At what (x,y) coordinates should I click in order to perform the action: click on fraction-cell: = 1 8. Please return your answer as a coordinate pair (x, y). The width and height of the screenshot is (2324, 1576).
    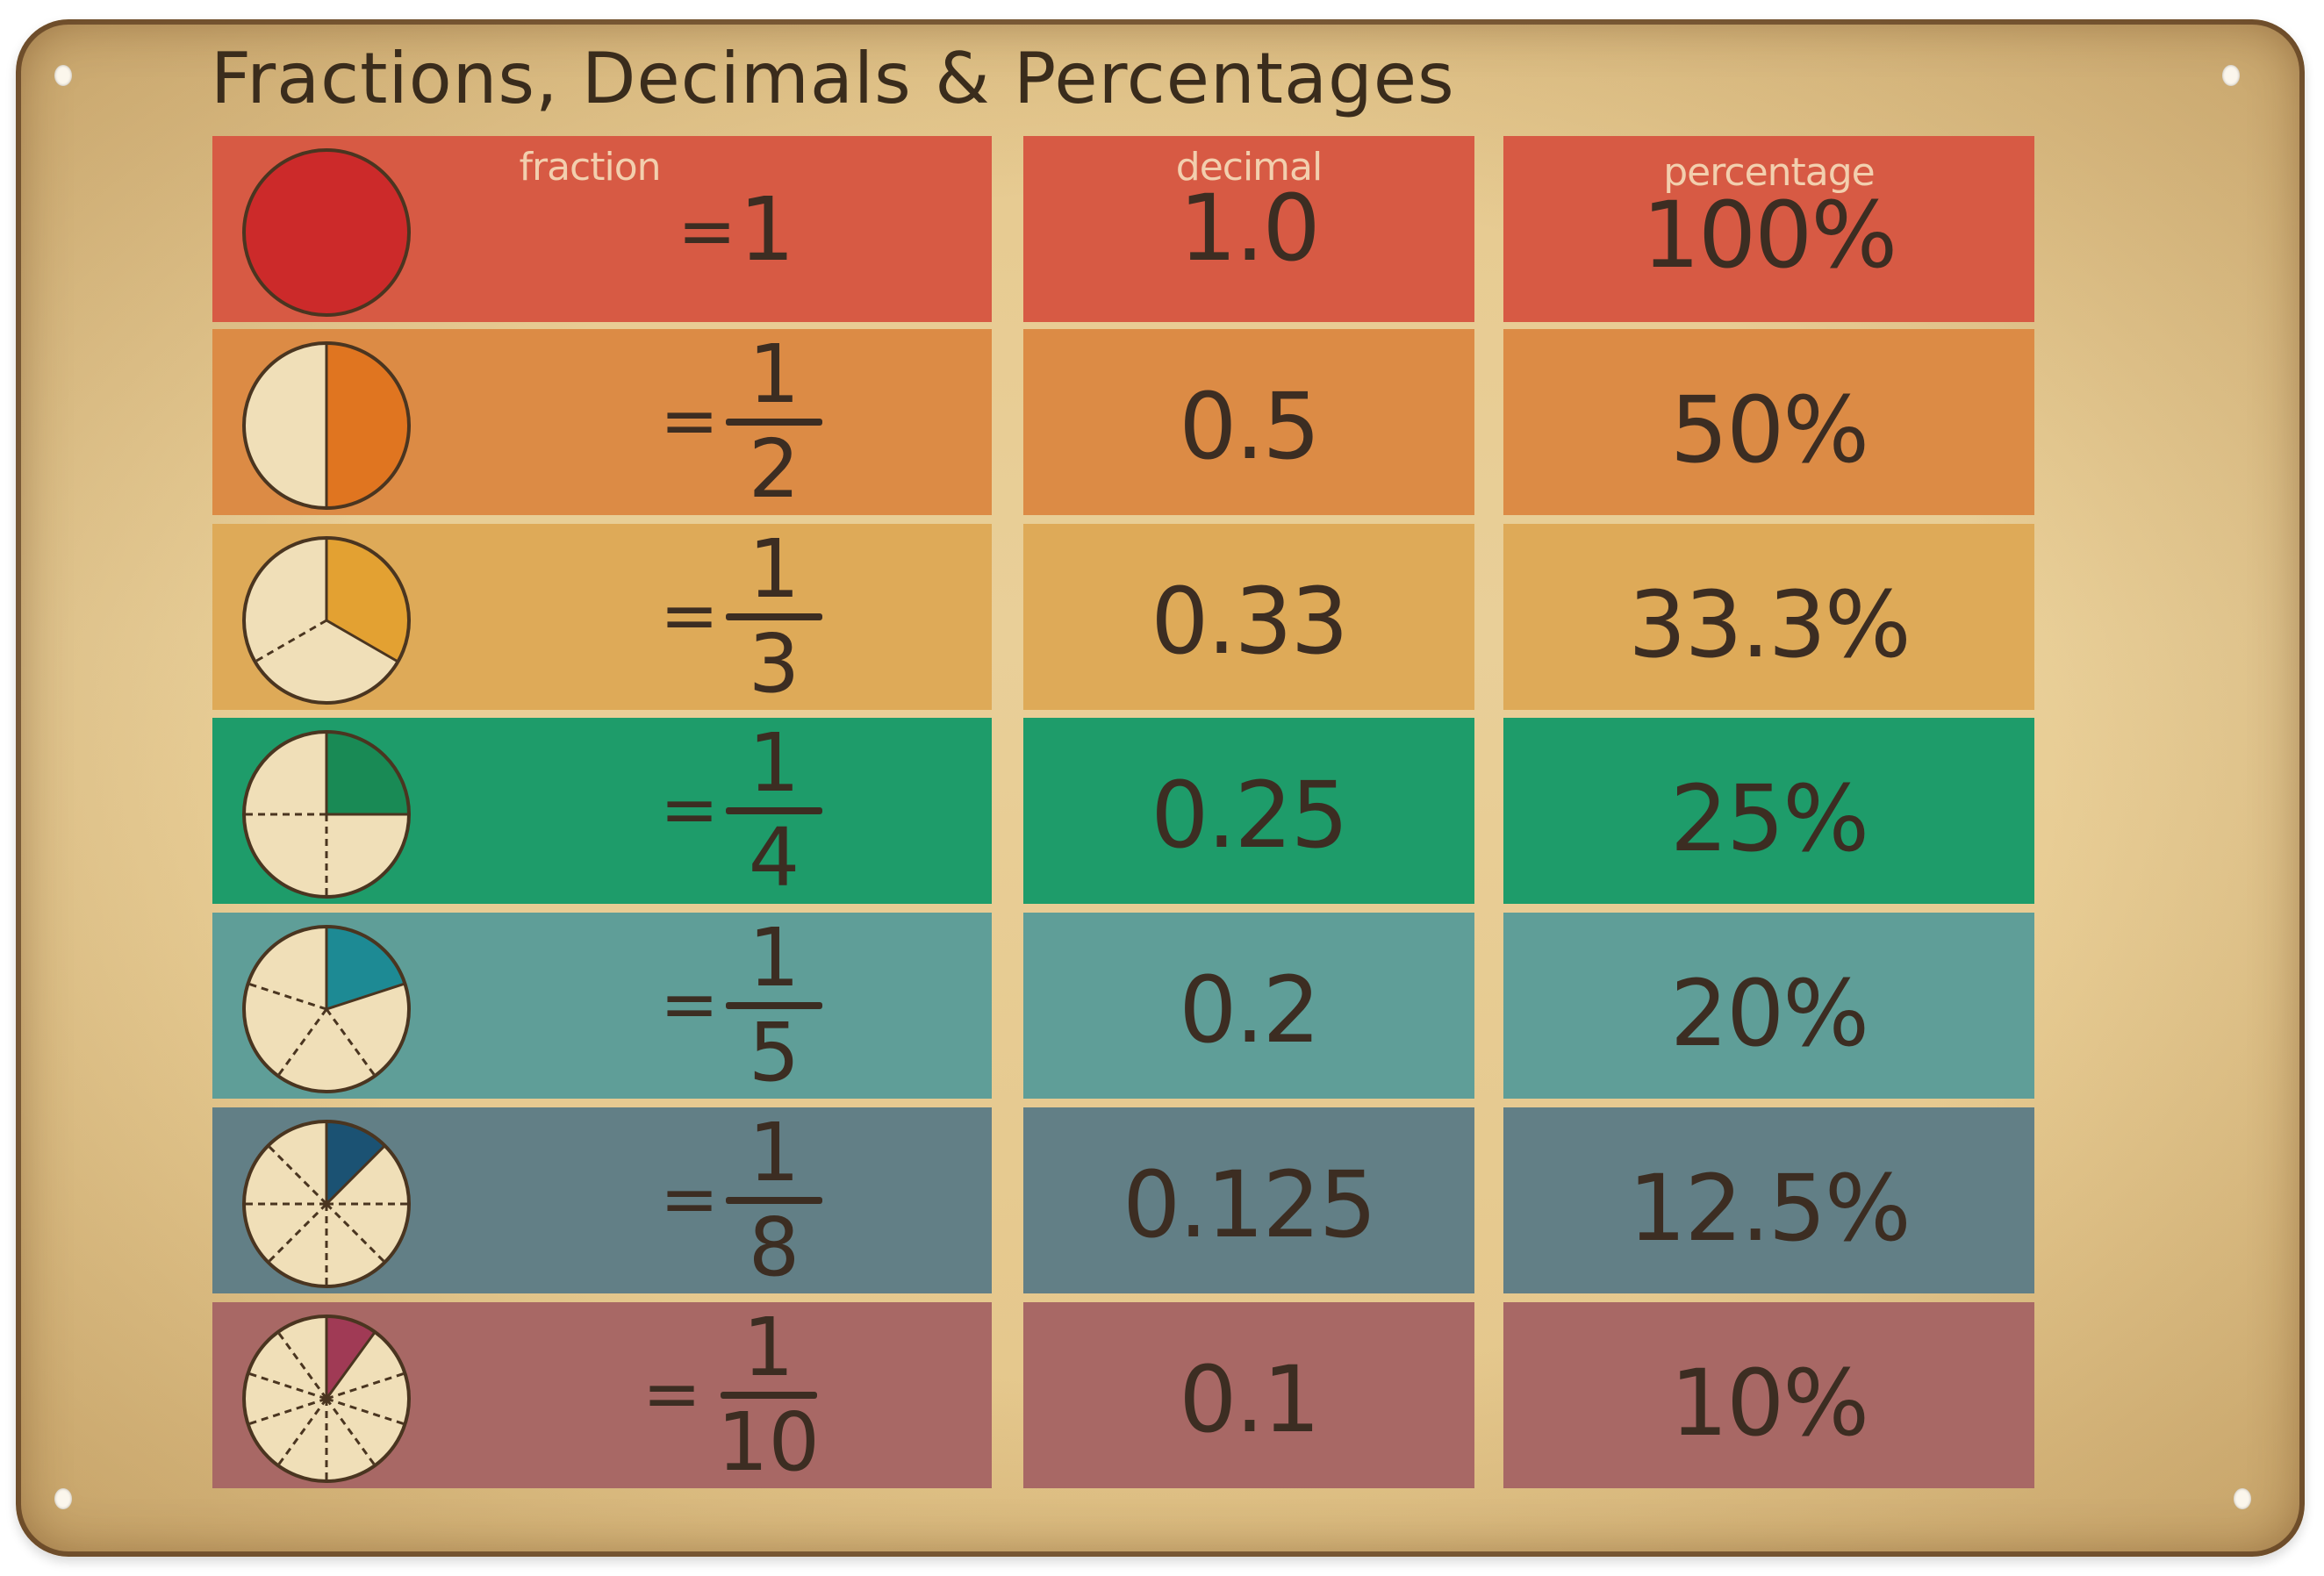
    Looking at the image, I should click on (602, 1200).